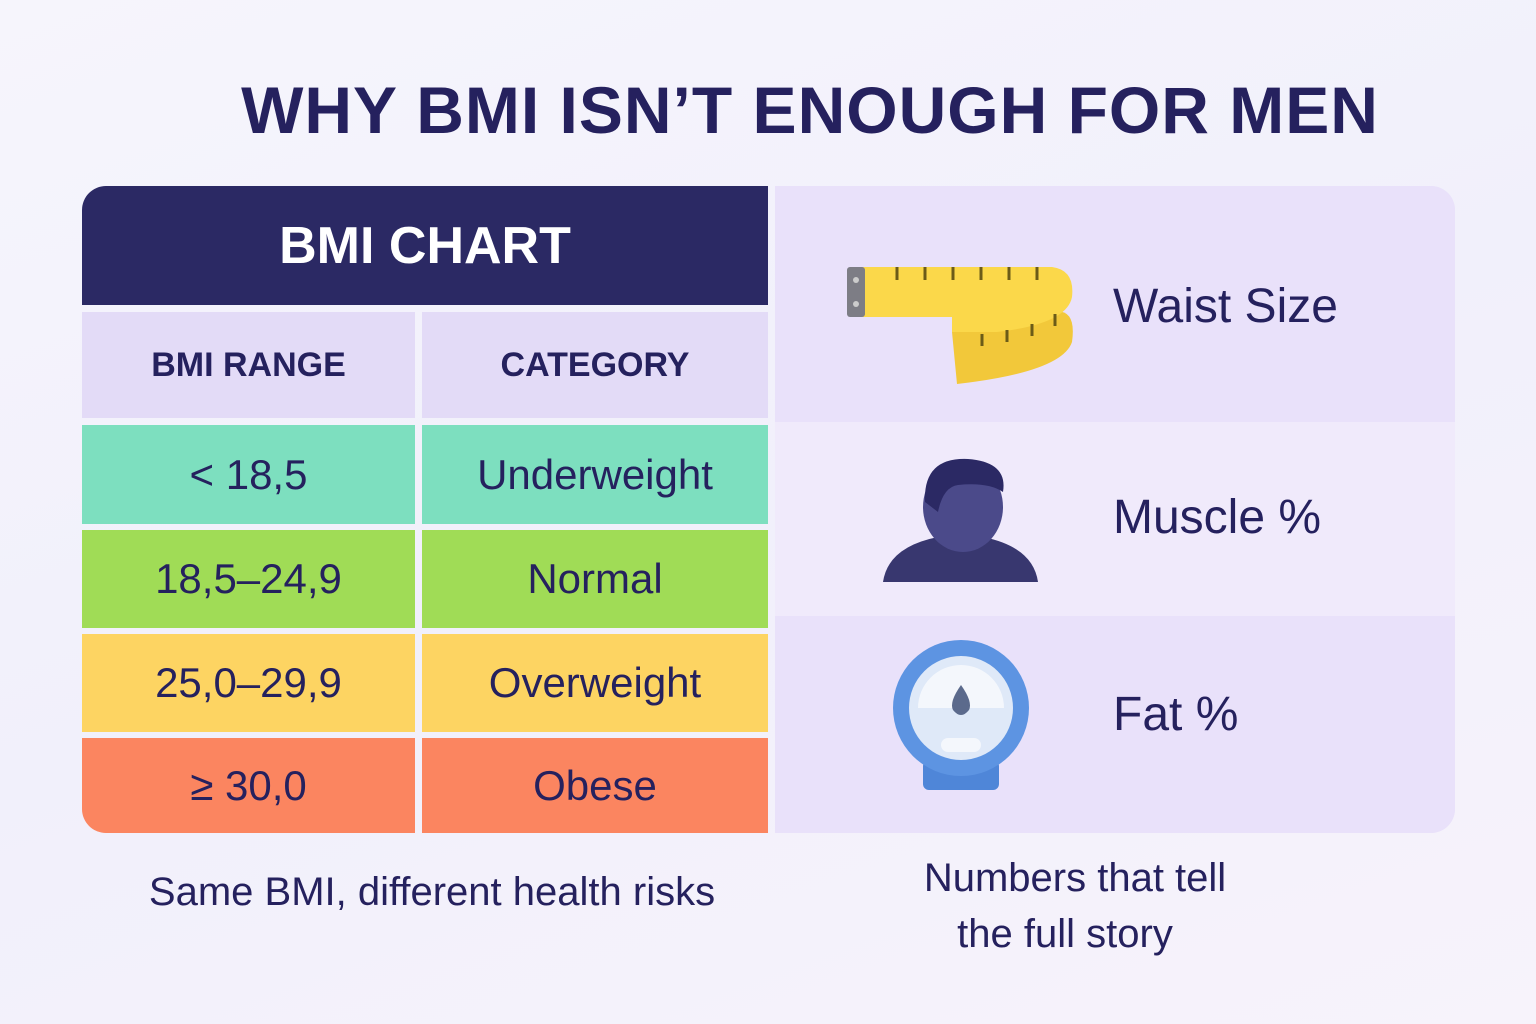  I want to click on metric-label: Muscle %, so click(1217, 517).